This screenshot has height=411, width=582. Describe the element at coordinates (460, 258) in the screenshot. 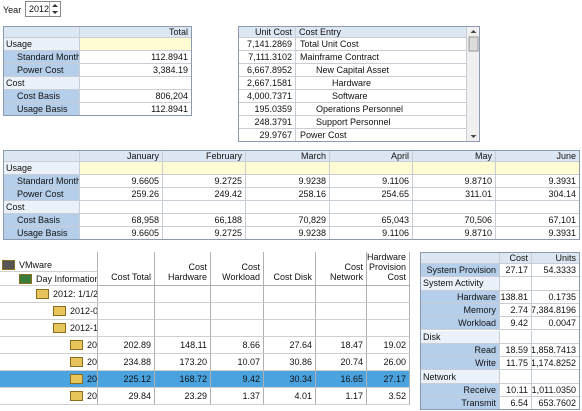

I see `header-corner` at that location.